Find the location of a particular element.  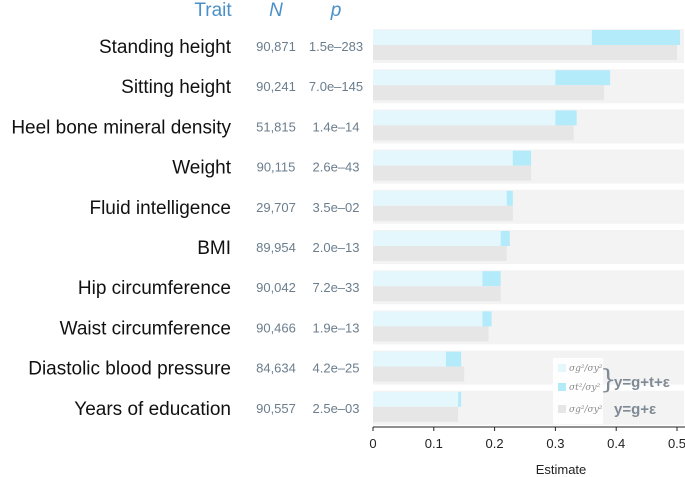

sample-size: 29,707 is located at coordinates (276, 207).